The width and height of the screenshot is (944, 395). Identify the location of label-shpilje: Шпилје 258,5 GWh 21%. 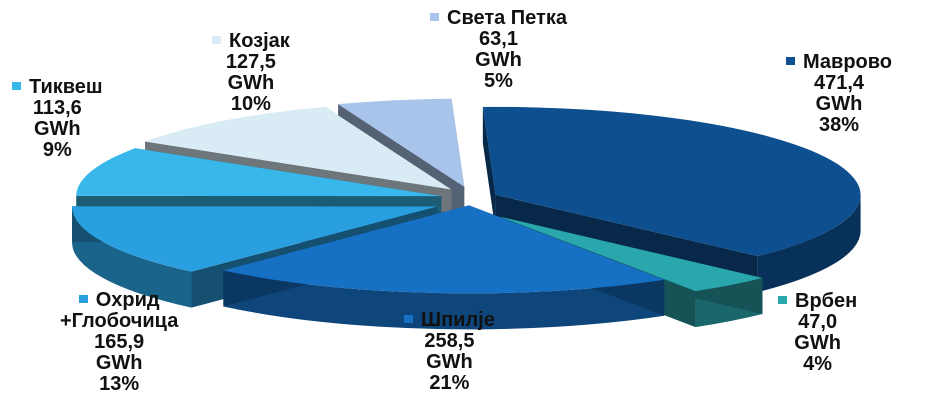
(449, 352).